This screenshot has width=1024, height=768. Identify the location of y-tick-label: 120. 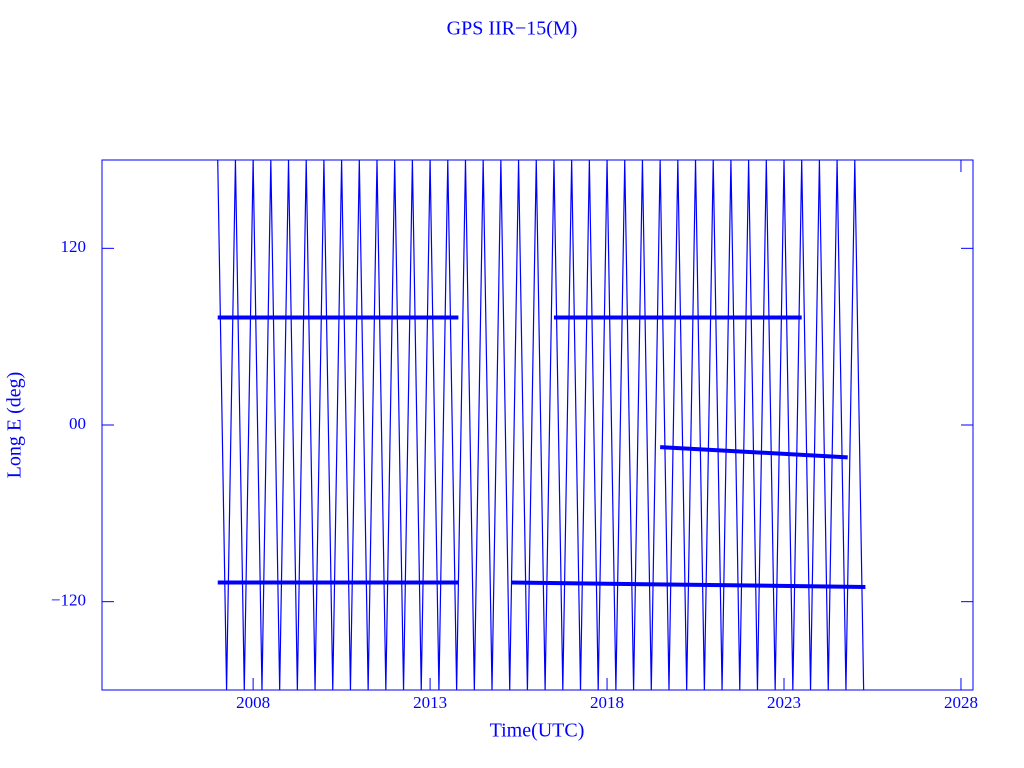
(74, 246).